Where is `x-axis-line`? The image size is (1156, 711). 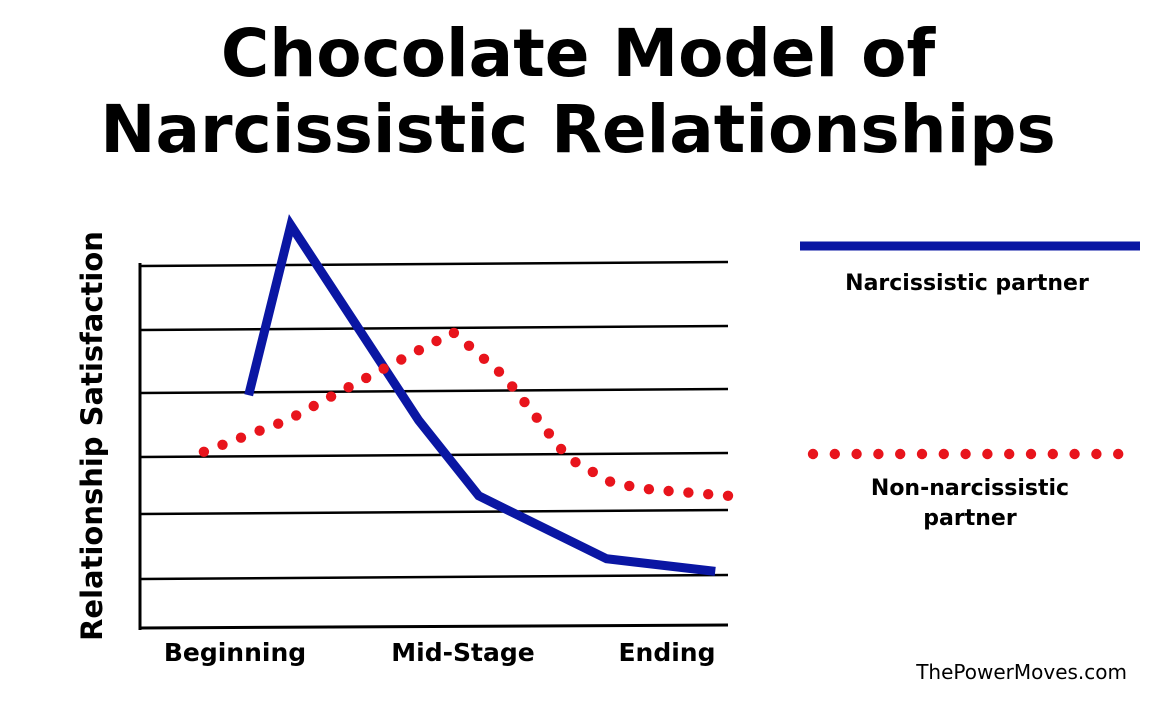 x-axis-line is located at coordinates (434, 626).